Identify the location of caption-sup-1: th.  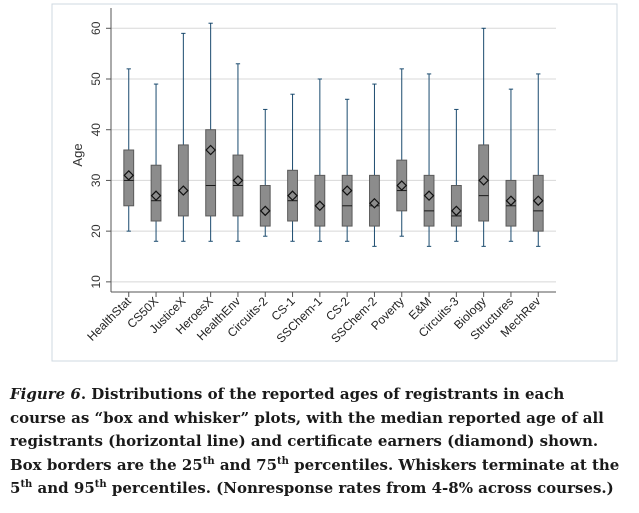
(208, 461).